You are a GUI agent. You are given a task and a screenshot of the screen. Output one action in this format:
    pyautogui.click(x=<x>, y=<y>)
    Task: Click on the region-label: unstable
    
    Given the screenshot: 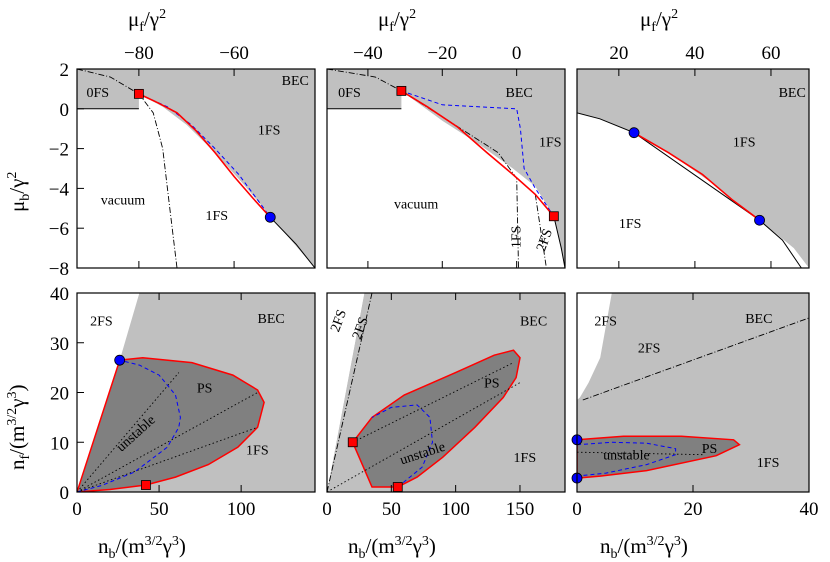 What is the action you would take?
    pyautogui.click(x=626, y=456)
    